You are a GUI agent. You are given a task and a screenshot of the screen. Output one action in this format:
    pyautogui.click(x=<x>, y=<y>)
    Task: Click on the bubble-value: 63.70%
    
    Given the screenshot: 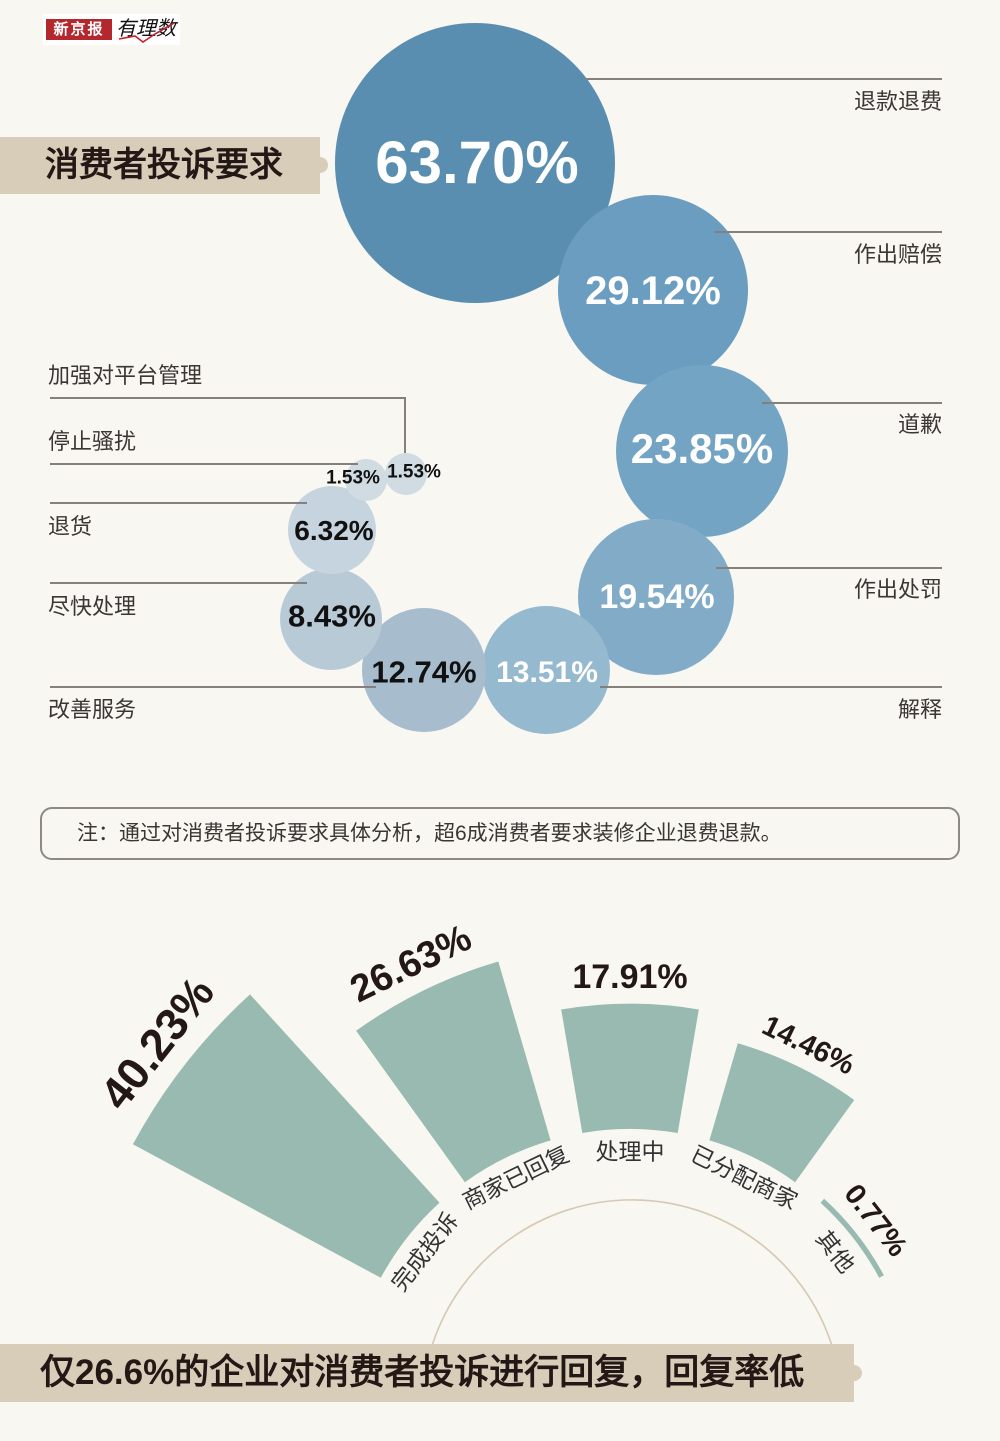 What is the action you would take?
    pyautogui.click(x=477, y=162)
    